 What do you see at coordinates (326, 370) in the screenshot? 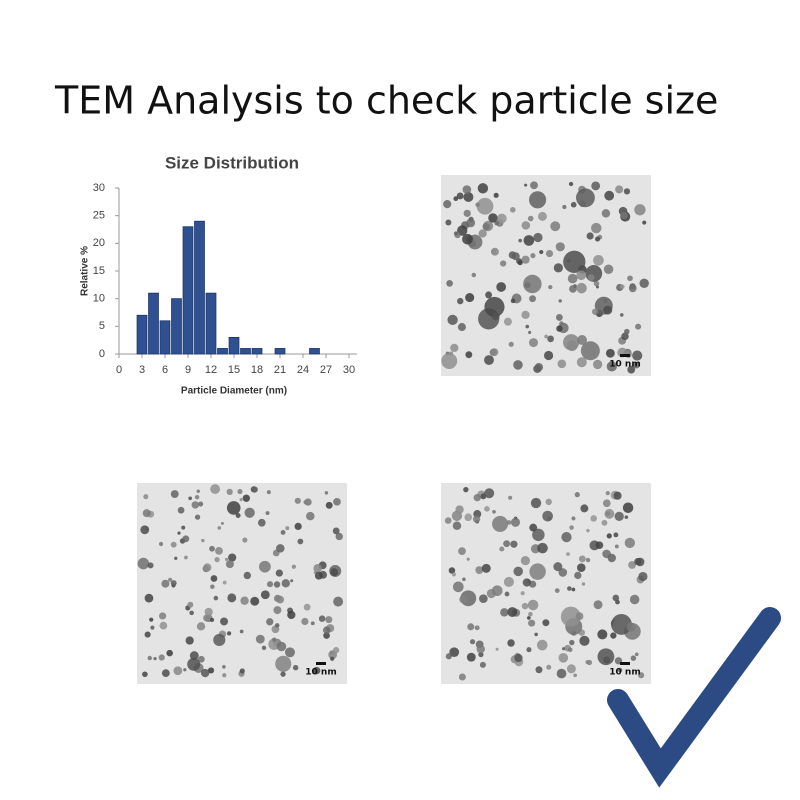
I see `x-tick-label: 27` at bounding box center [326, 370].